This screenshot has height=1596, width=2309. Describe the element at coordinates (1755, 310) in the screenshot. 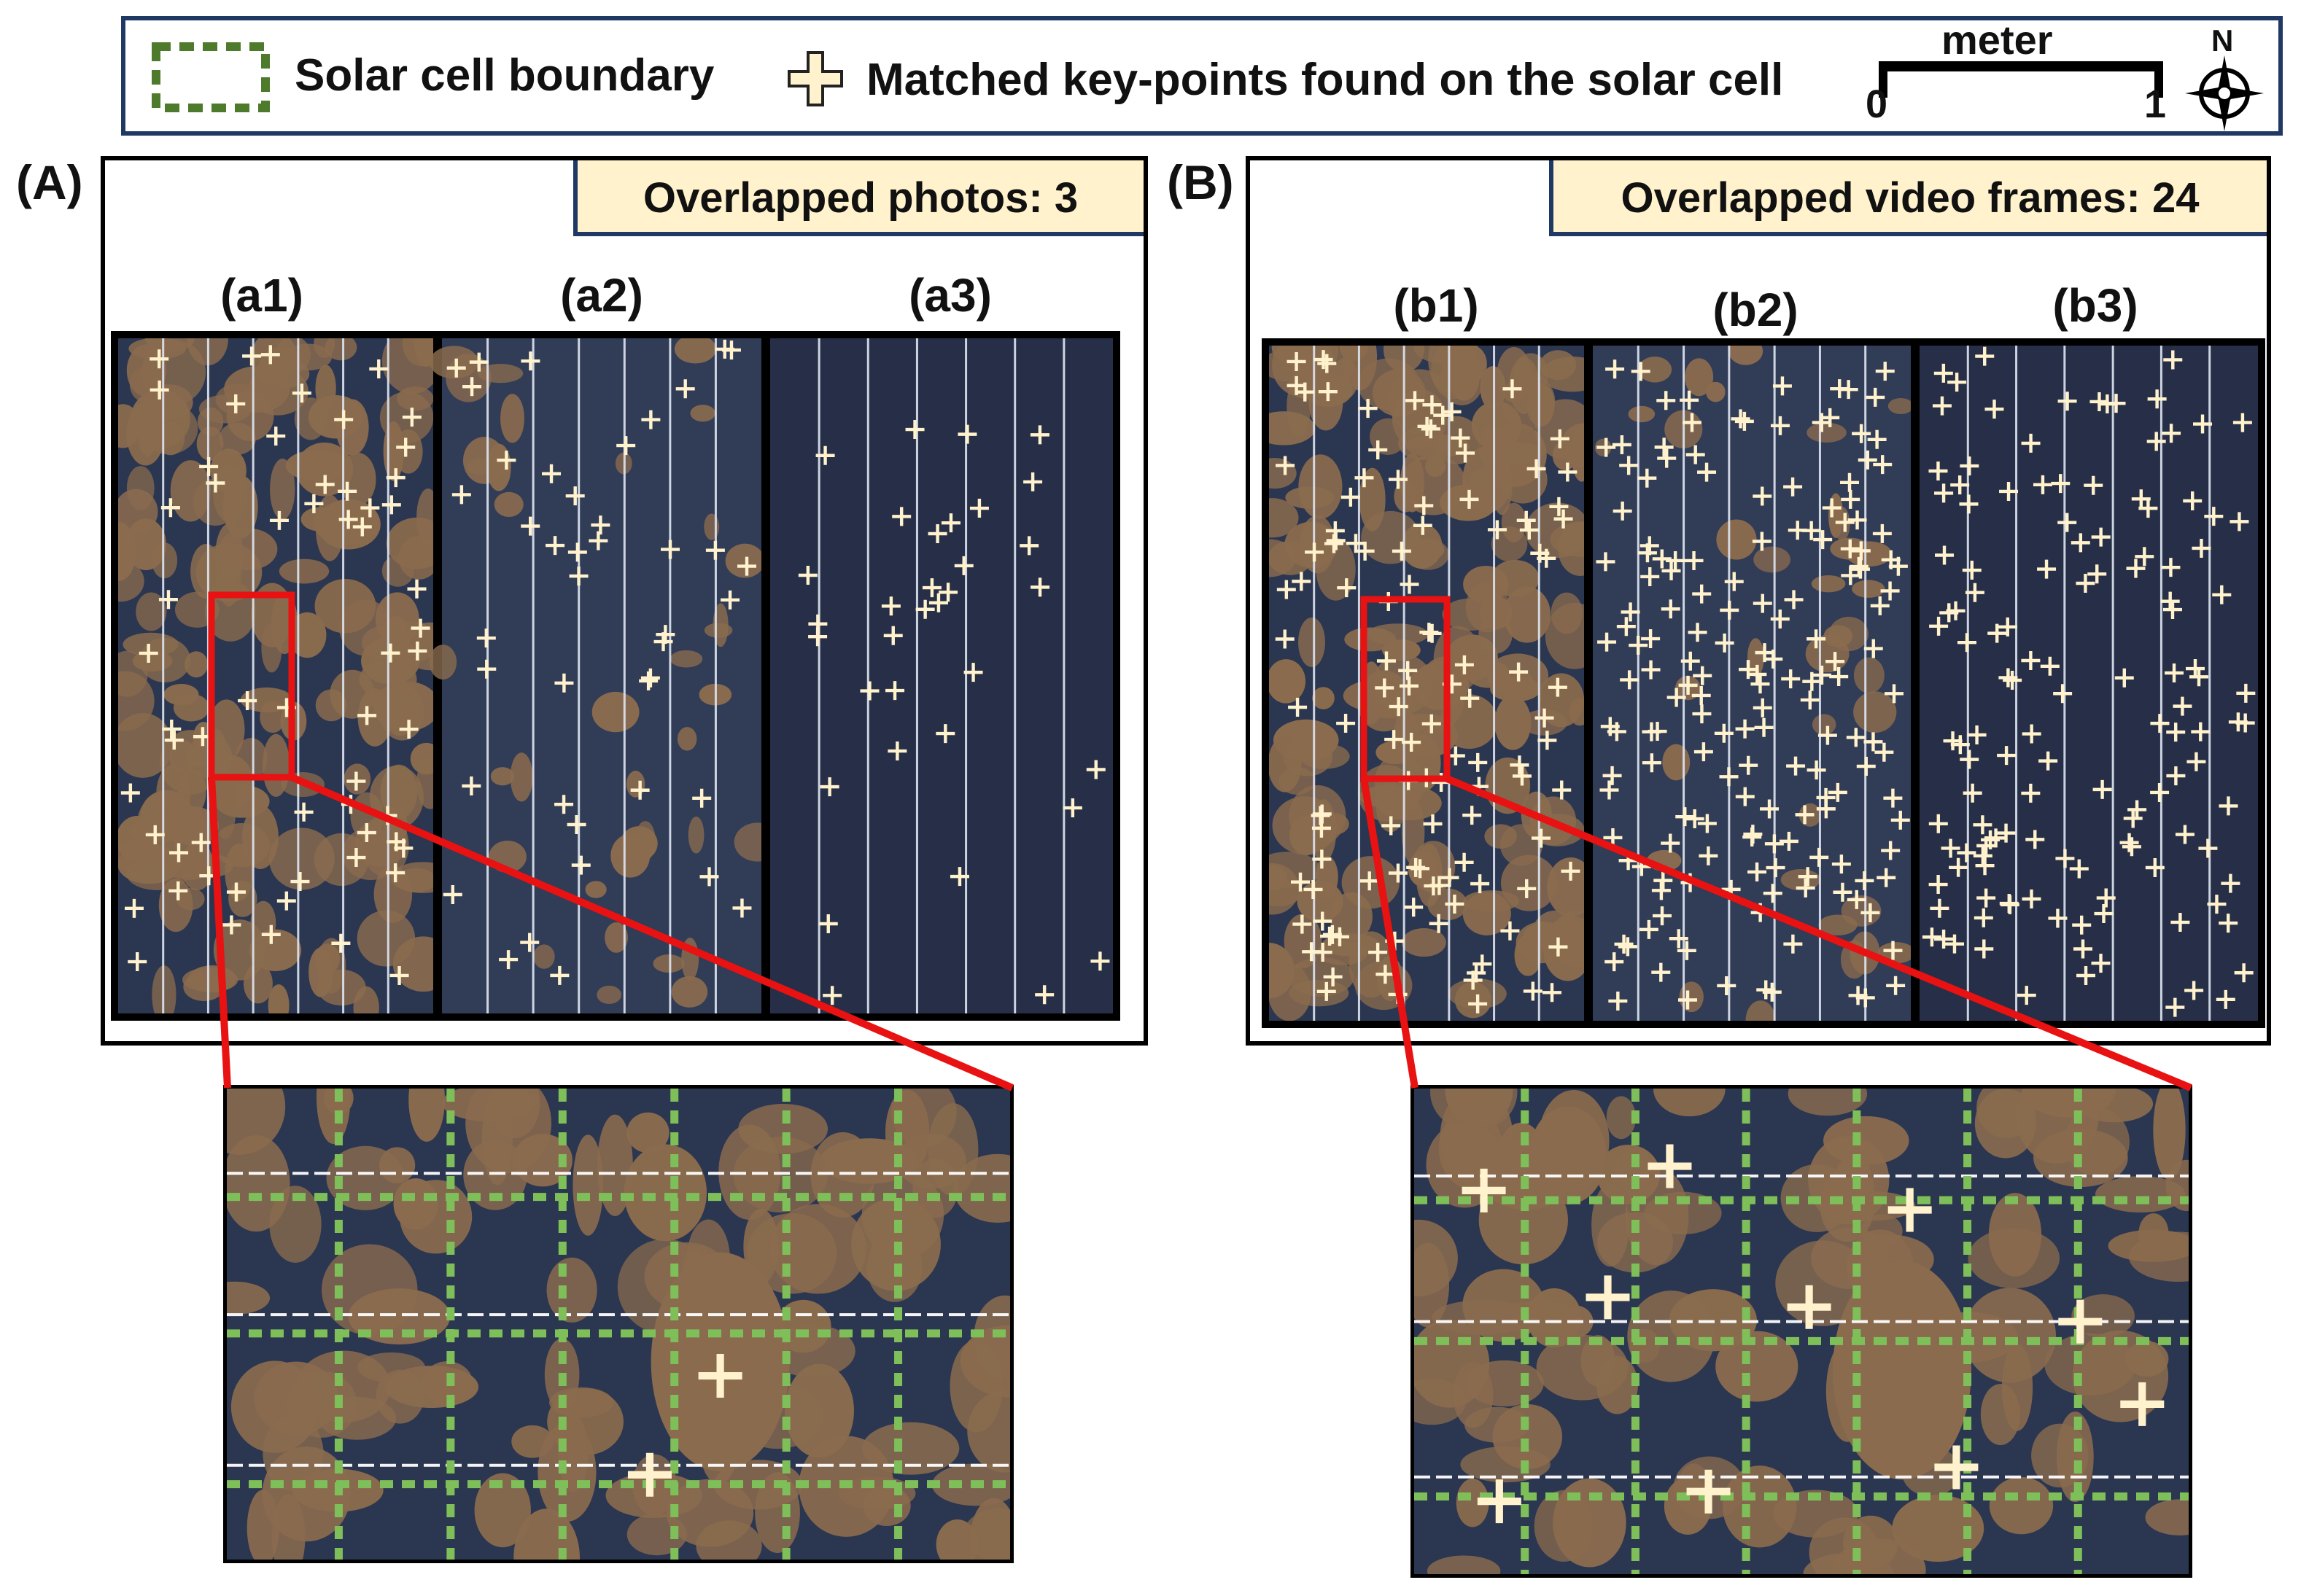

I see `subpanel-b2-label: (b2)` at that location.